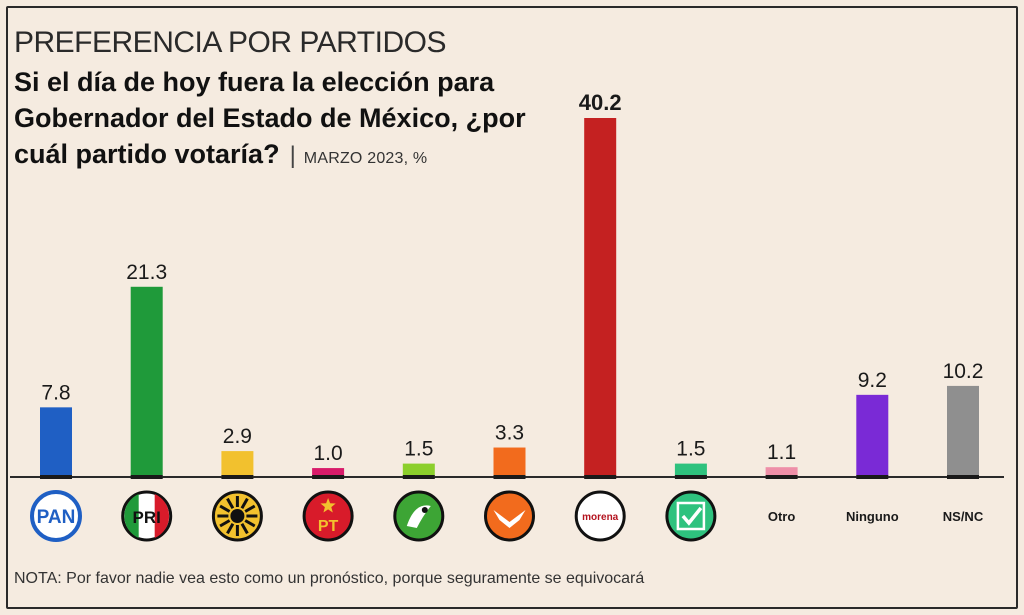 The height and width of the screenshot is (615, 1024). I want to click on svg-text: PRI, so click(147, 517).